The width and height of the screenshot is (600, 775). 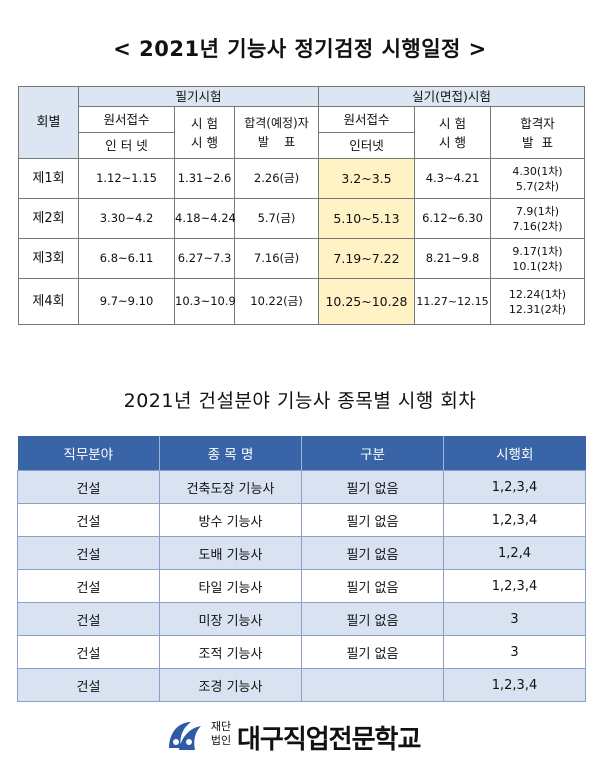 I want to click on round-label: 제3회, so click(x=48, y=258).